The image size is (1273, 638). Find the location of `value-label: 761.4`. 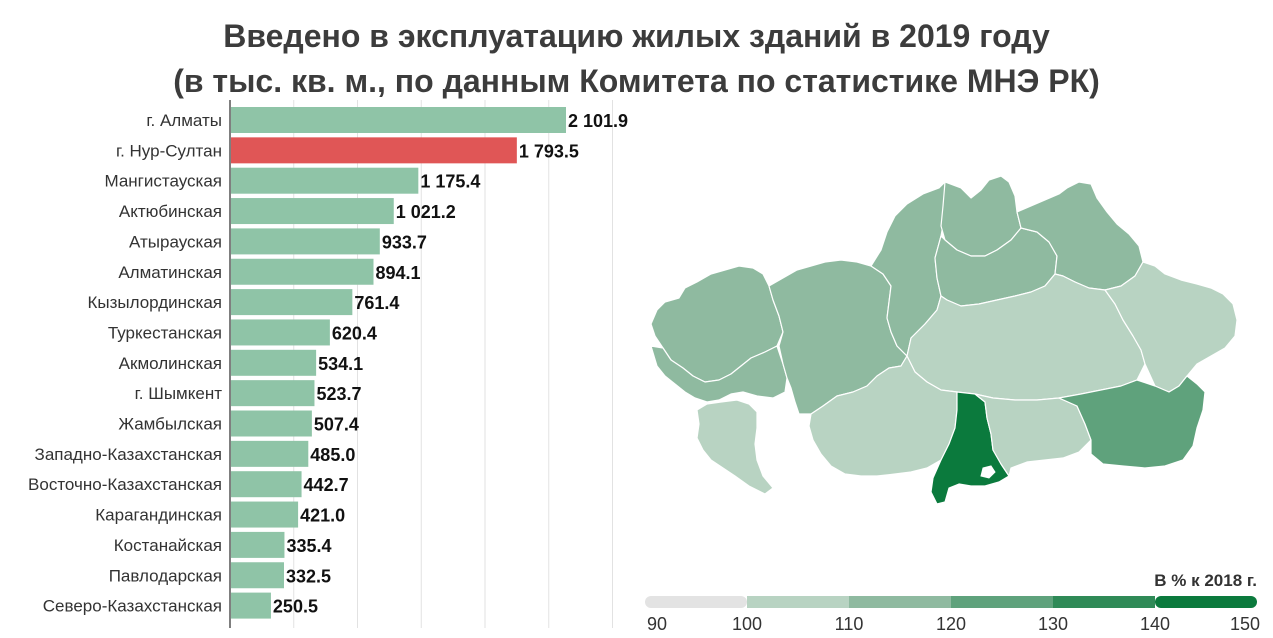

value-label: 761.4 is located at coordinates (376, 303).